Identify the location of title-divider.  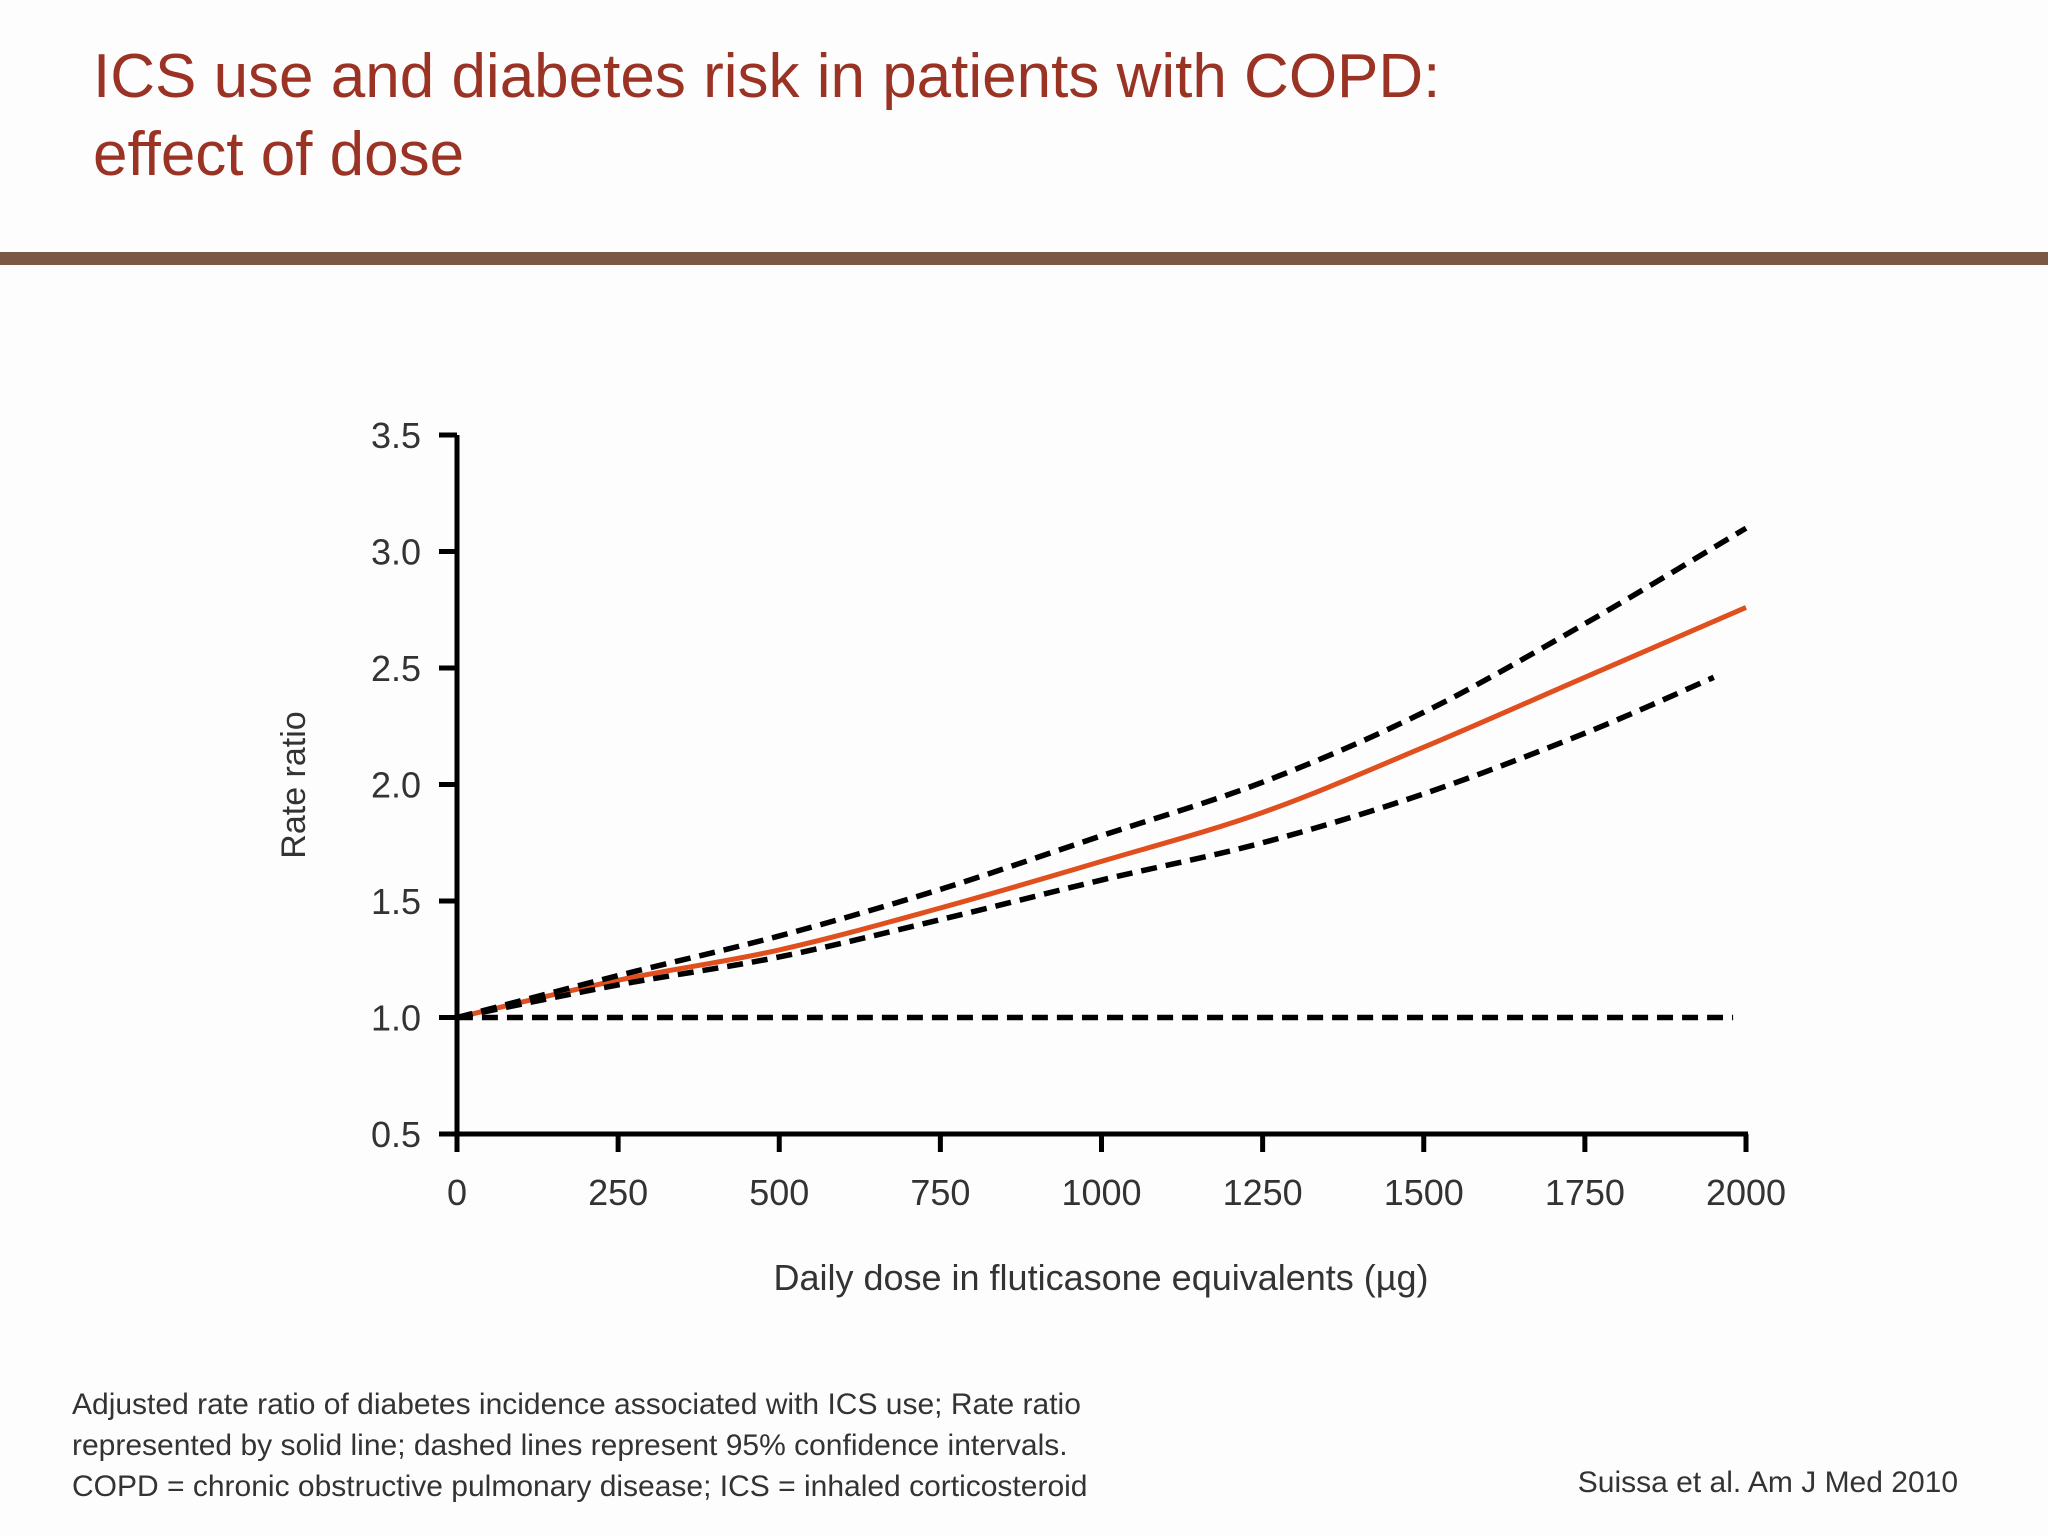
(1024, 258).